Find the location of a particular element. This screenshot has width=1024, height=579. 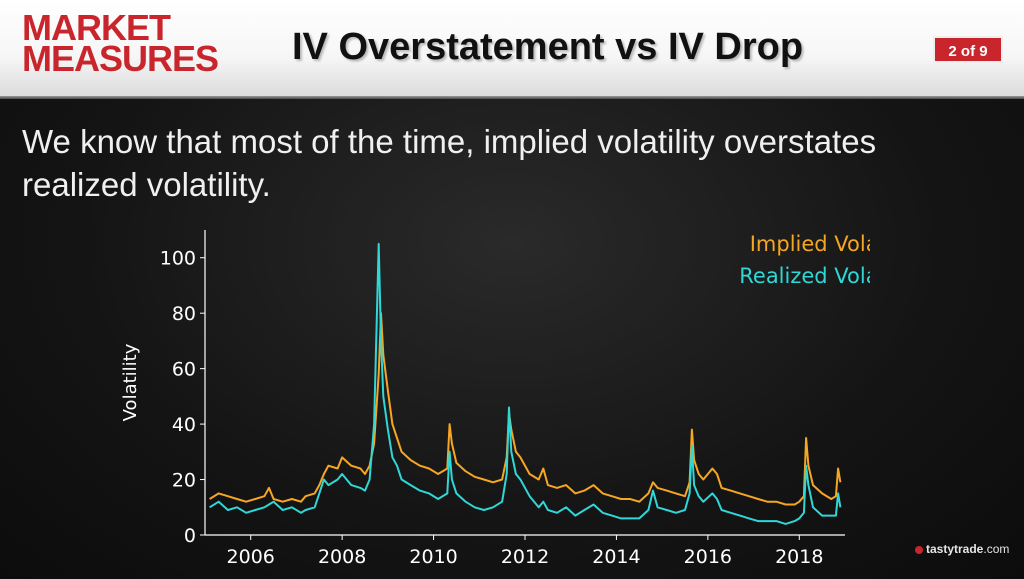

x-tick-label: 2018 is located at coordinates (799, 557).